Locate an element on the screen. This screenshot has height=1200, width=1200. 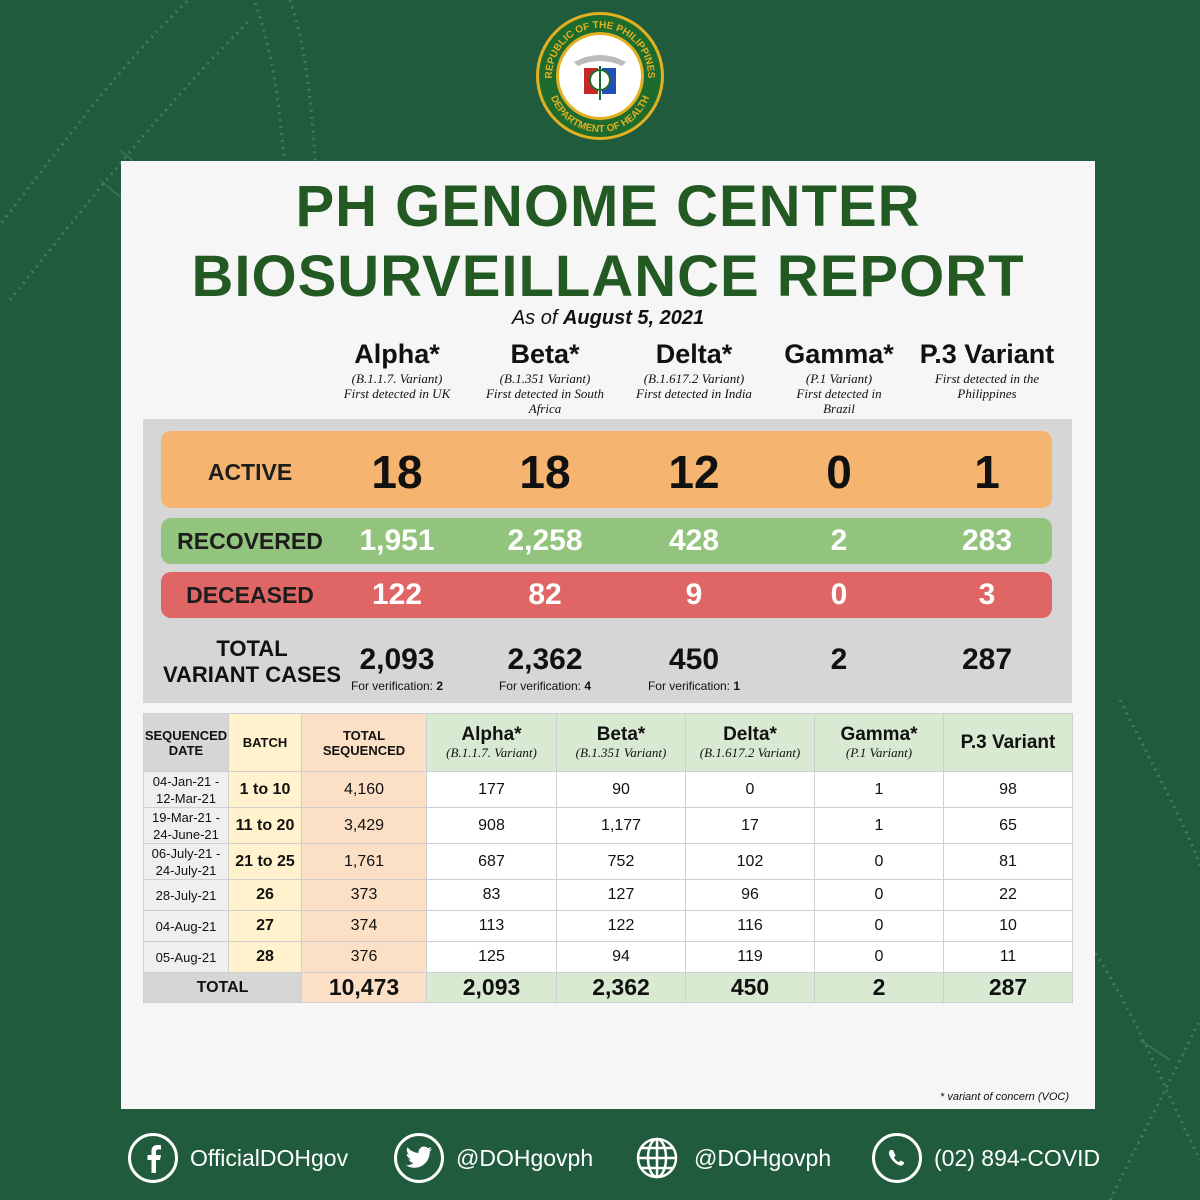
header-sequenced-date: SEQUENCED DATE is located at coordinates (186, 742).